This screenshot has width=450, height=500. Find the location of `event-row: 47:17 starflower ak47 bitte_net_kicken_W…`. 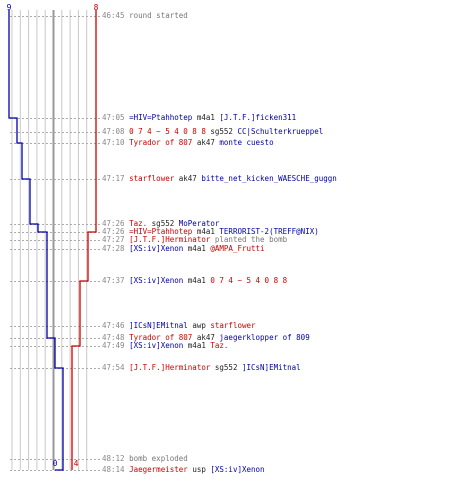

event-row: 47:17 starflower ak47 bitte_net_kicken_W… is located at coordinates (219, 178).